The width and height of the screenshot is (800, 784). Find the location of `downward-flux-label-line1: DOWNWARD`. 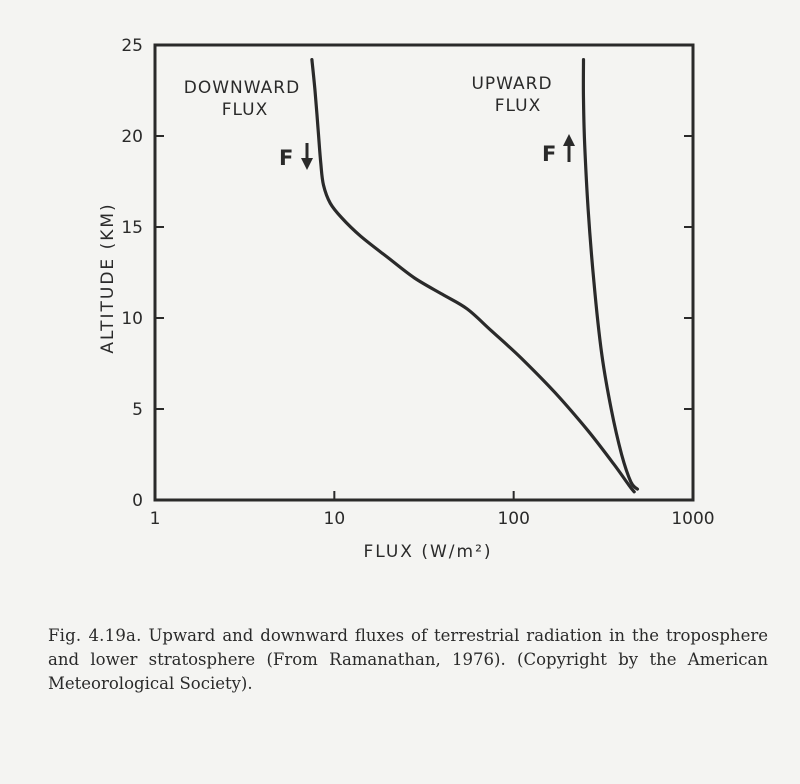

downward-flux-label-line1: DOWNWARD is located at coordinates (242, 88).